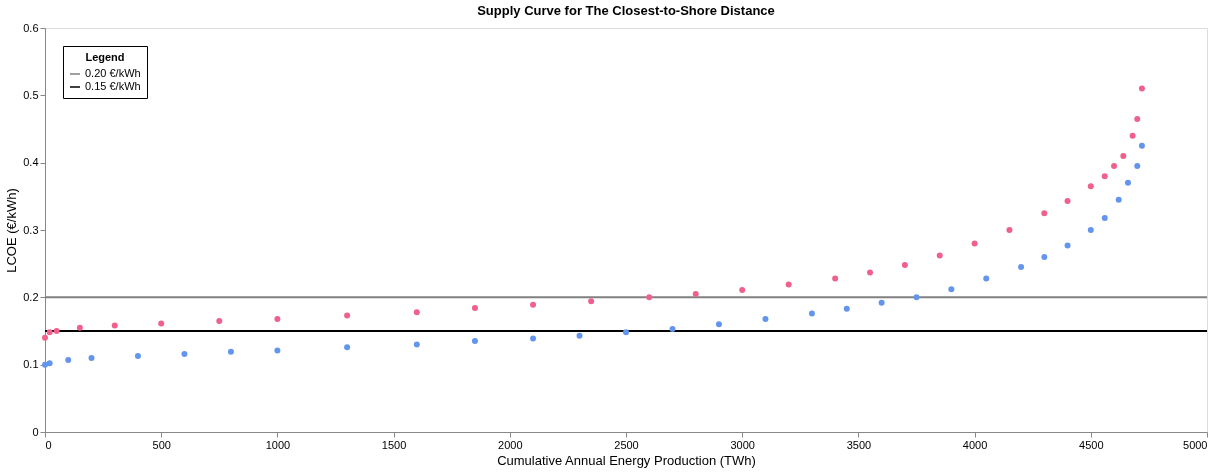  Describe the element at coordinates (31, 229) in the screenshot. I see `y-tick-label: 0.3` at that location.